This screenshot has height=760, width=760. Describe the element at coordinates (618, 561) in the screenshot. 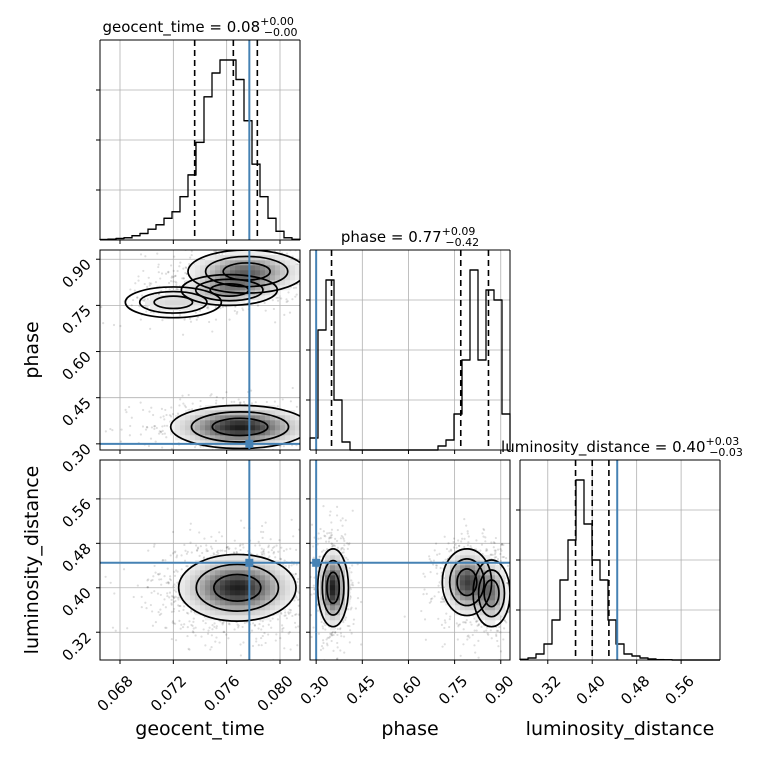

I see `hist-panel-luminosity_distance` at that location.